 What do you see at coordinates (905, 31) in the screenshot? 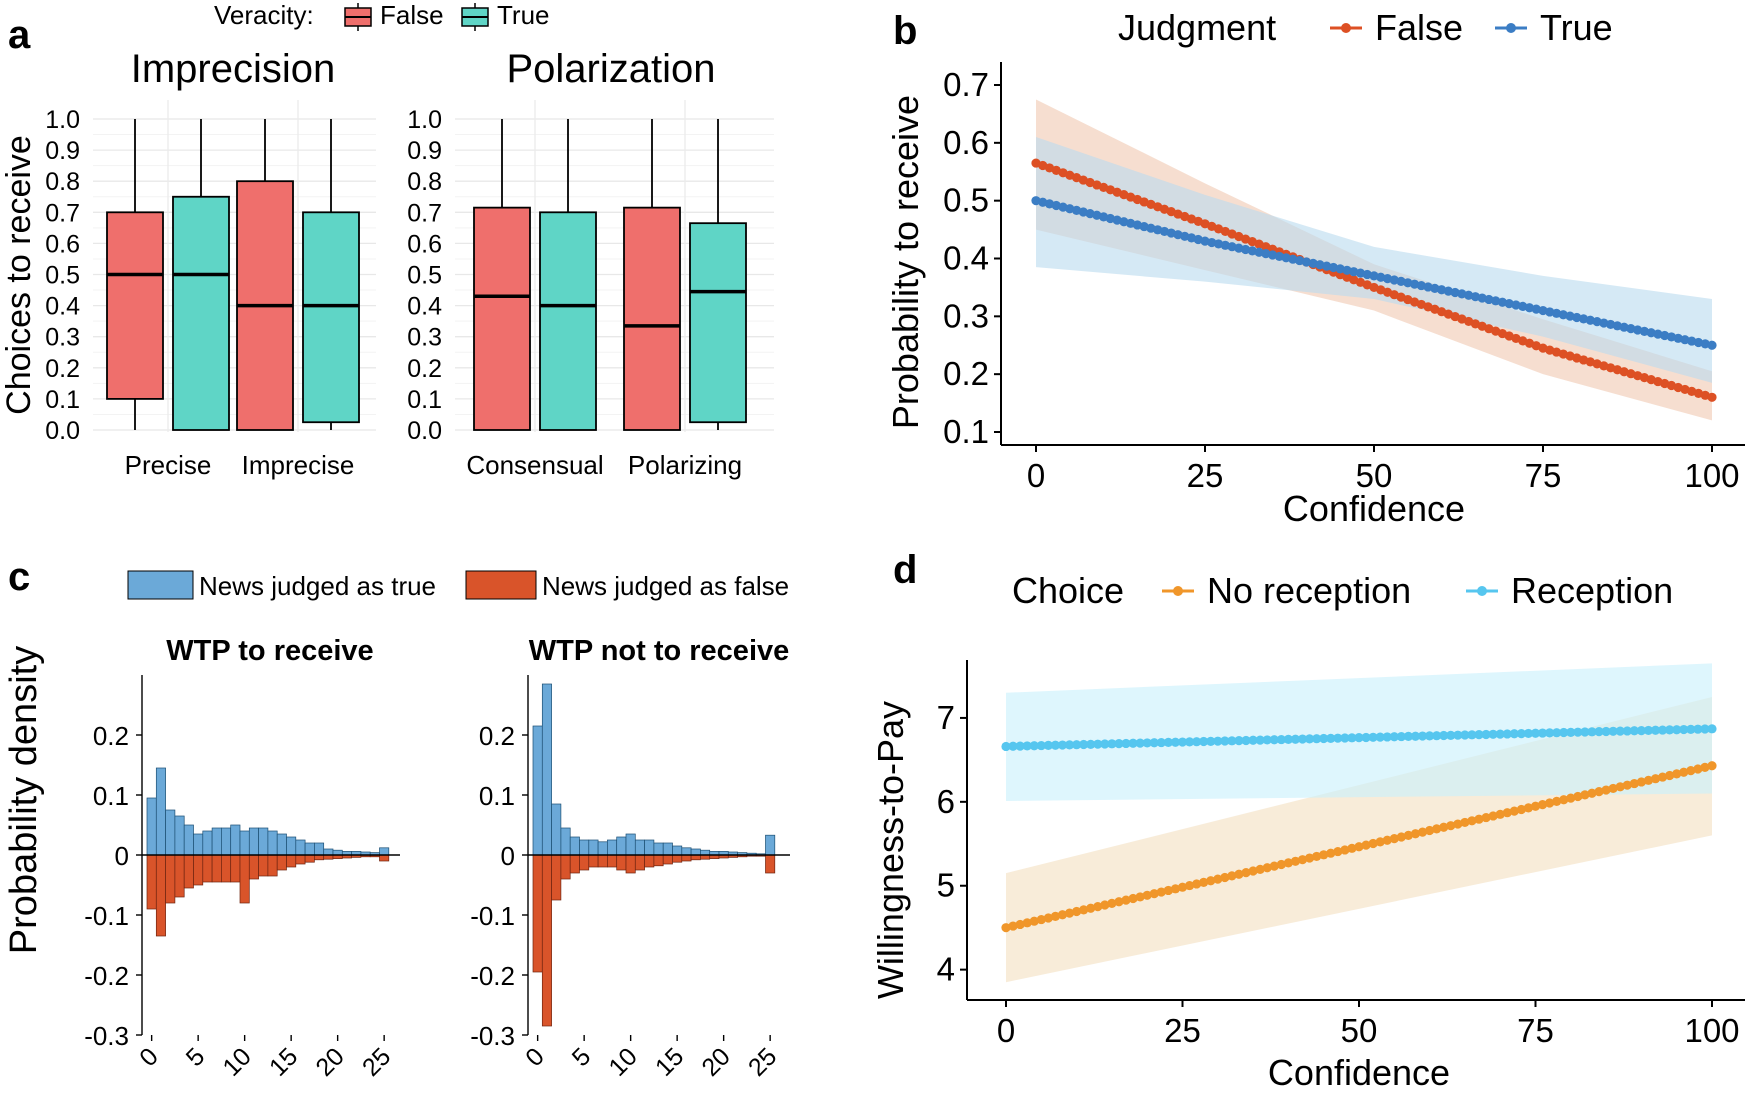
I see `panel-letter-b: b` at bounding box center [905, 31].